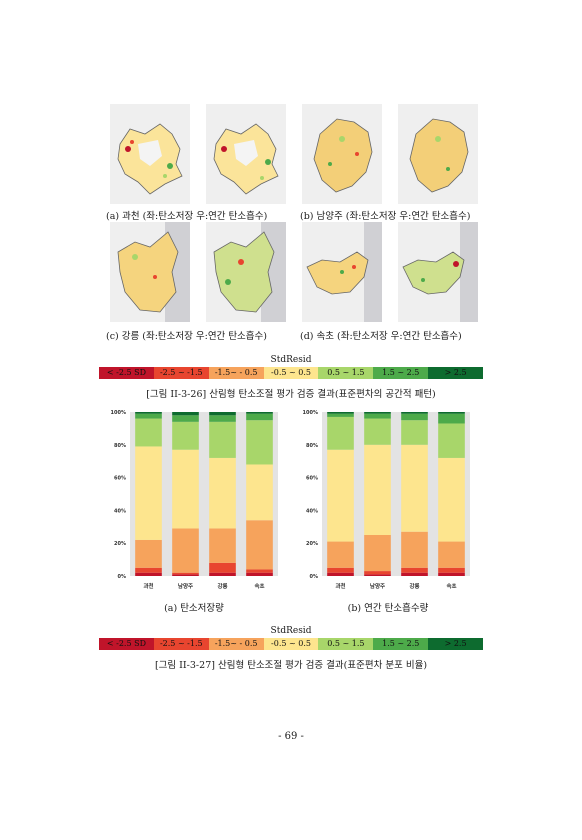 This screenshot has height=840, width=582. Describe the element at coordinates (194, 608) in the screenshot. I see `chart-caption-a: (a) 탄소저장량` at that location.